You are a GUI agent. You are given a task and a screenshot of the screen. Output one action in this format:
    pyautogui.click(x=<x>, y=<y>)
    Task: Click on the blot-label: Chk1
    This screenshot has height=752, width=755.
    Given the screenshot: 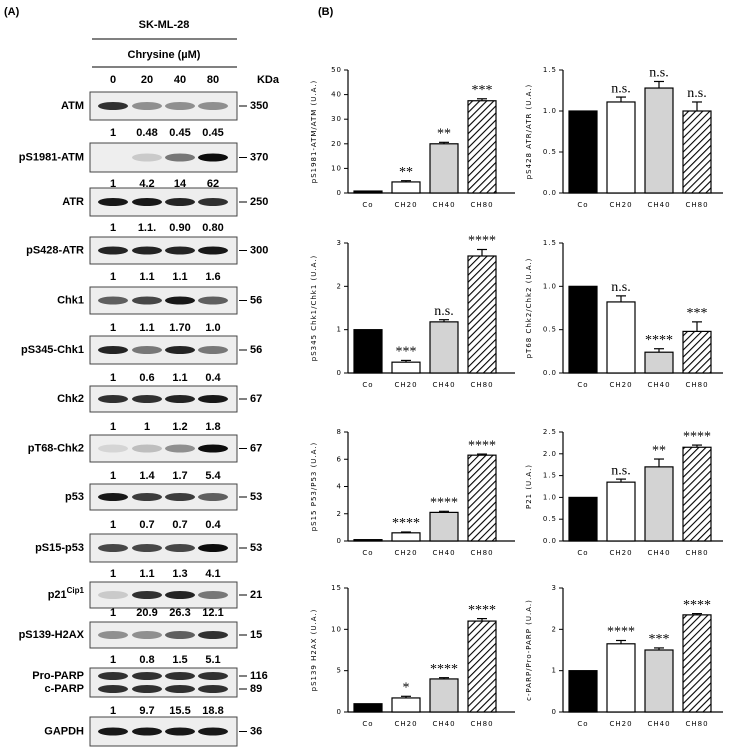 What is the action you would take?
    pyautogui.click(x=70, y=300)
    